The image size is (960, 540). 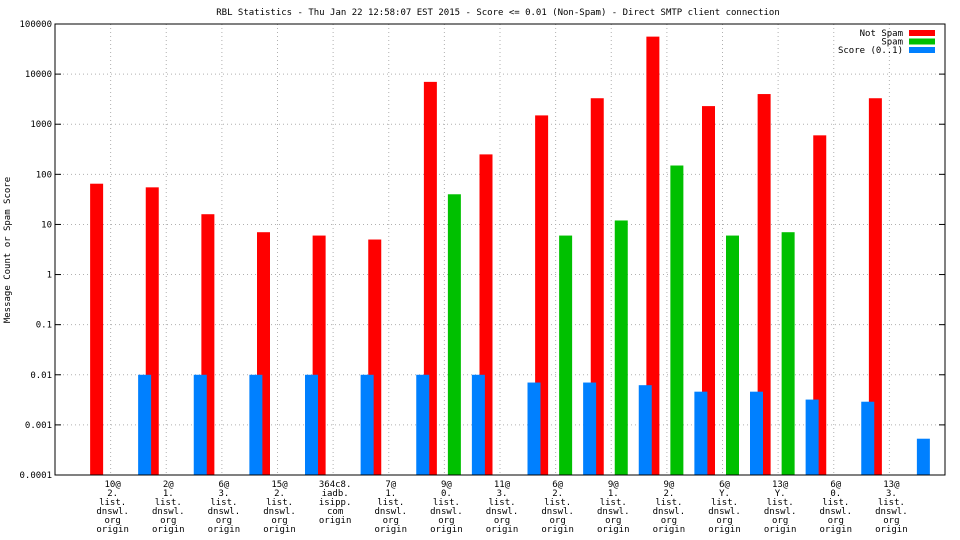 I want to click on x-category-label: 10@, so click(x=112, y=485).